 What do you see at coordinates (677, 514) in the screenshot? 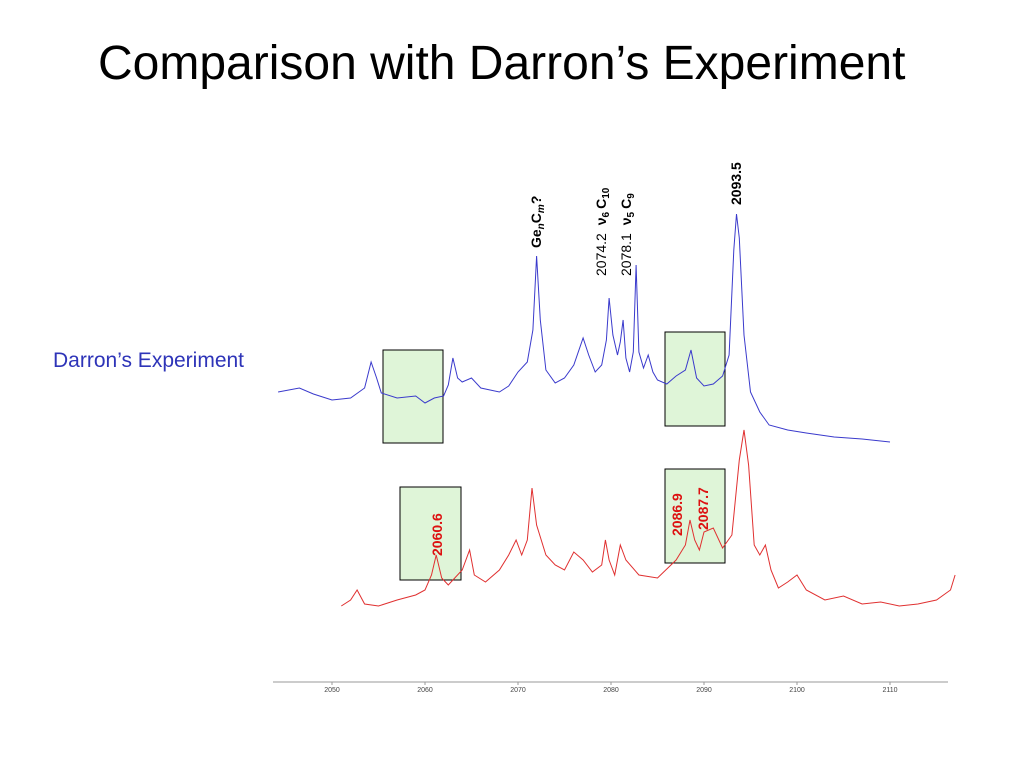
I see `label-2086-9: 2086.9` at bounding box center [677, 514].